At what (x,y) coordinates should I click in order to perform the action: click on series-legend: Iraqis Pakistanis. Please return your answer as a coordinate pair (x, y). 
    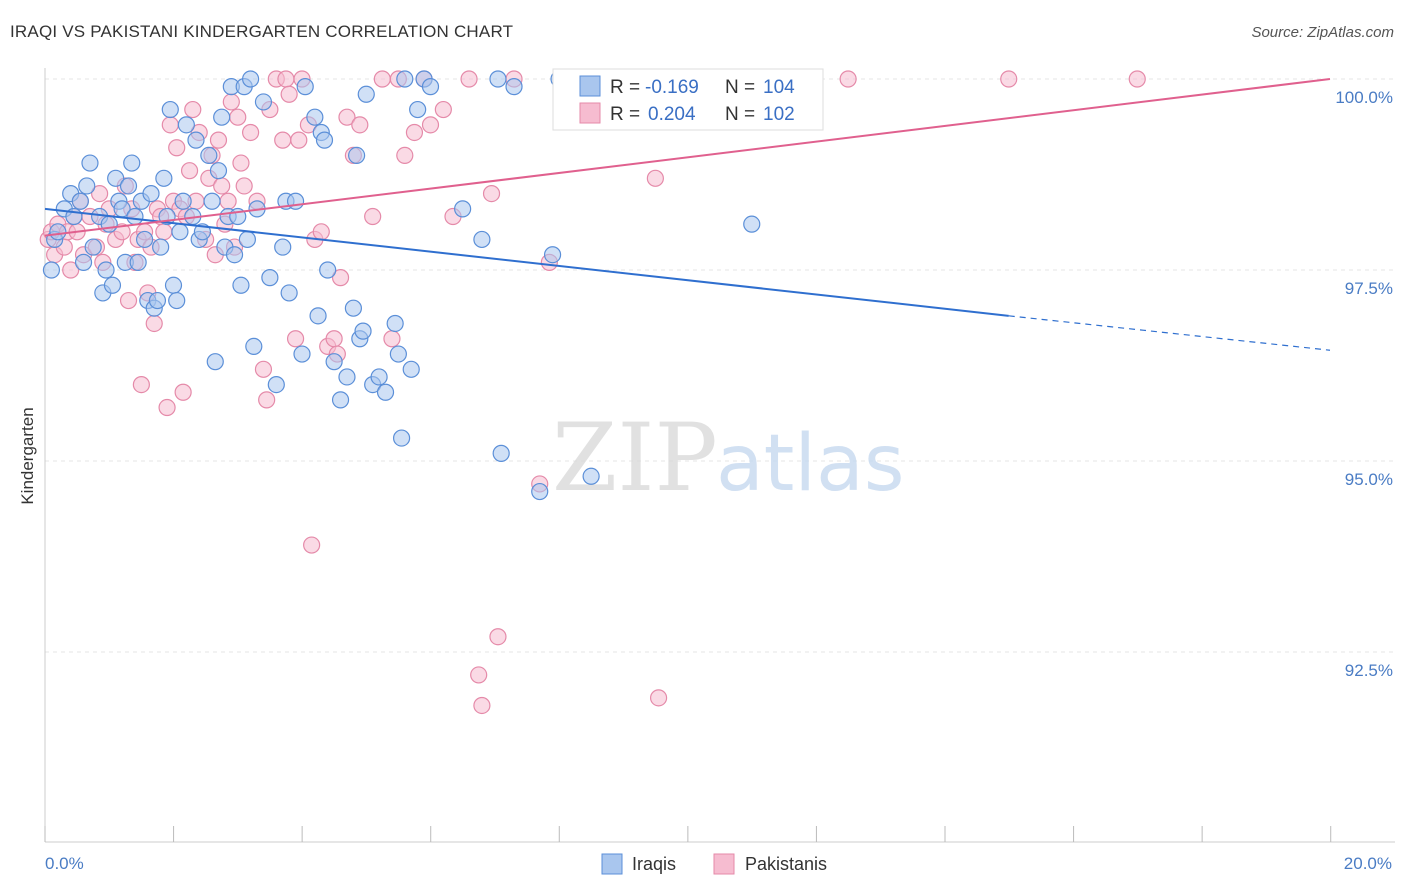
    Looking at the image, I should click on (714, 864).